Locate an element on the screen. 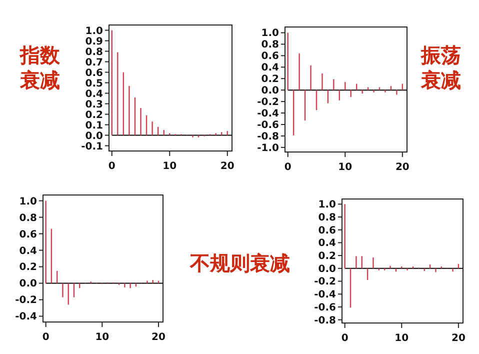  text: 不规则衰减 is located at coordinates (239, 263).